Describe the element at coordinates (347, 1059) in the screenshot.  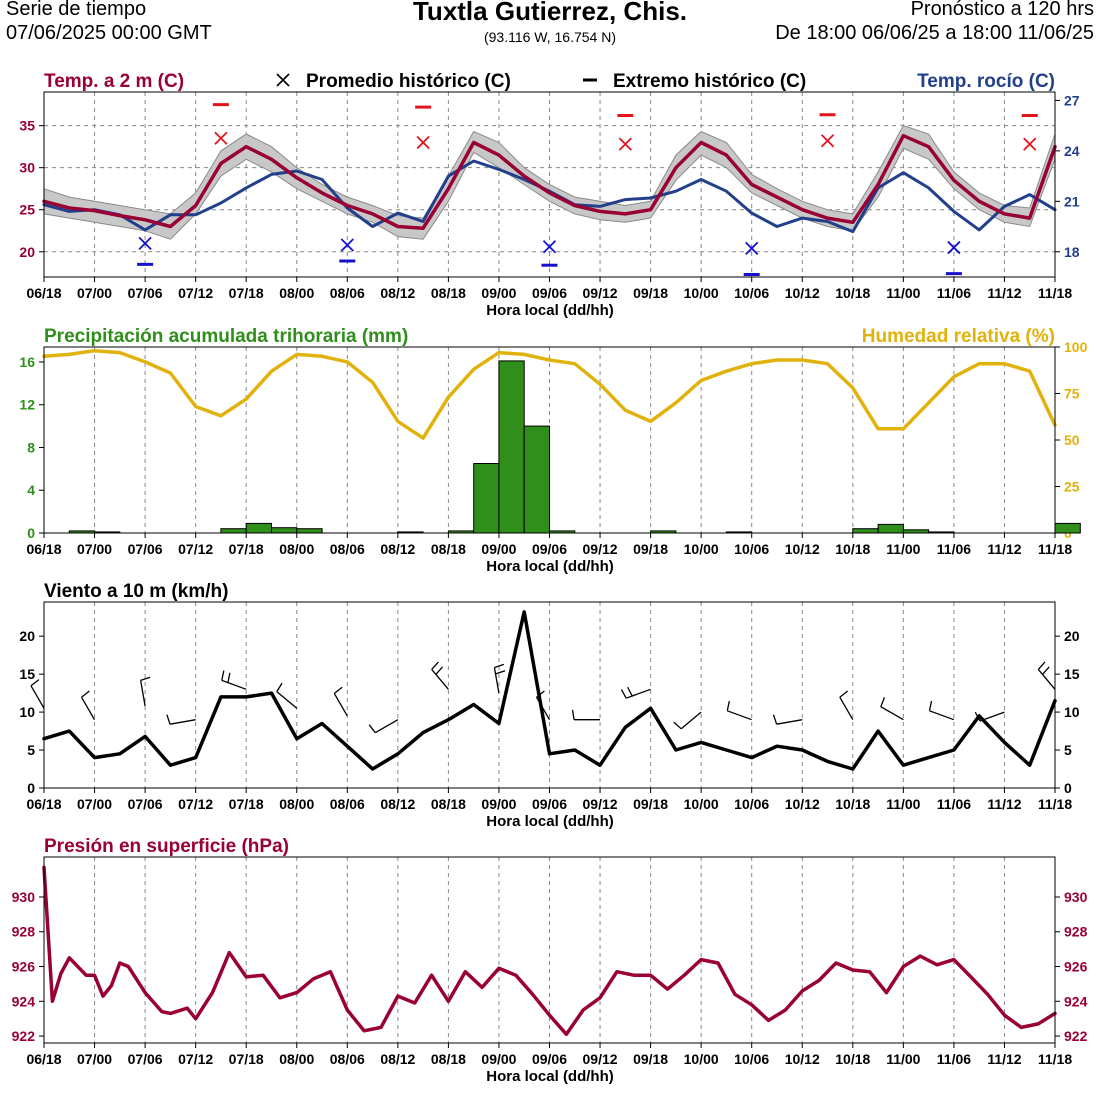
I see `press-xtick-label: 08/06` at that location.